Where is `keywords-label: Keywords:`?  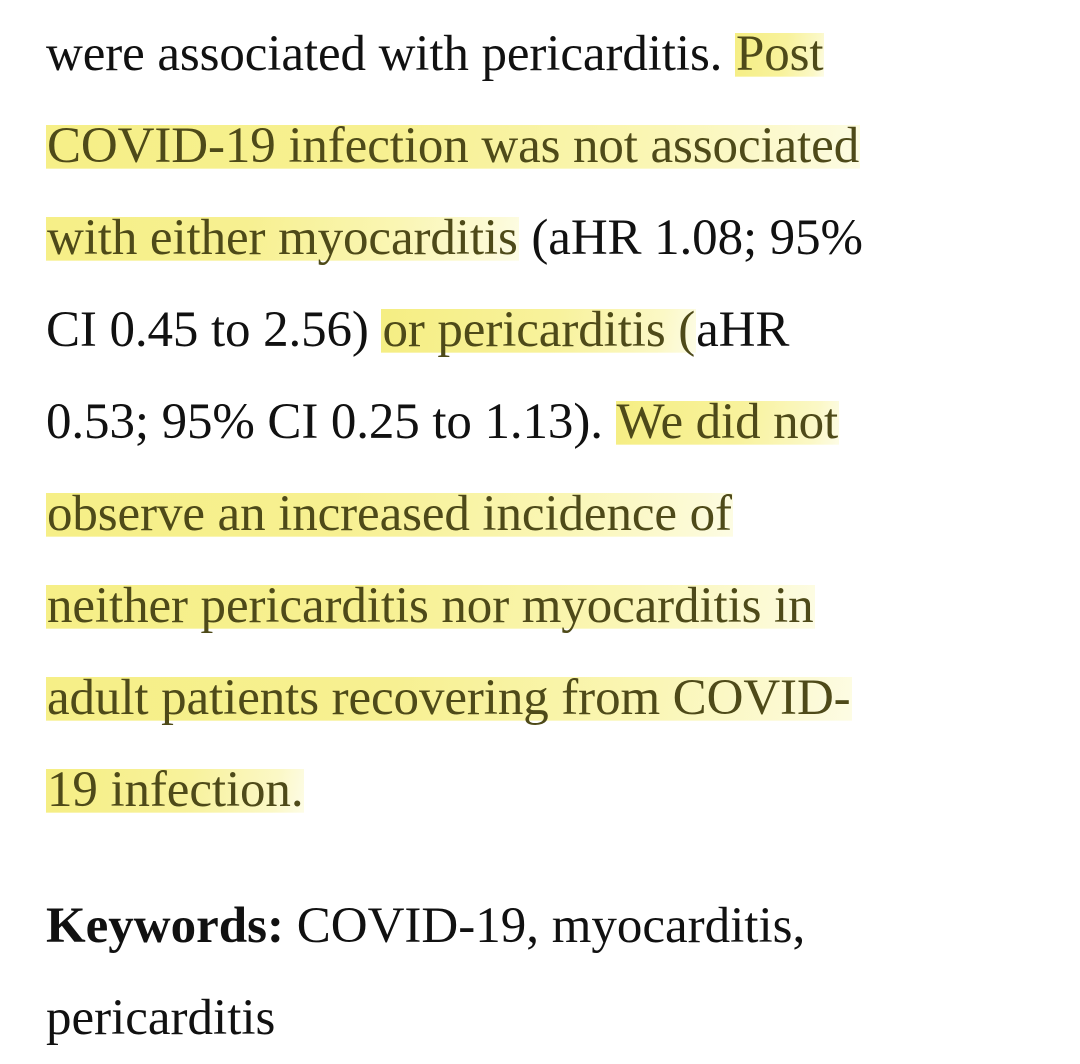 keywords-label: Keywords: is located at coordinates (165, 926).